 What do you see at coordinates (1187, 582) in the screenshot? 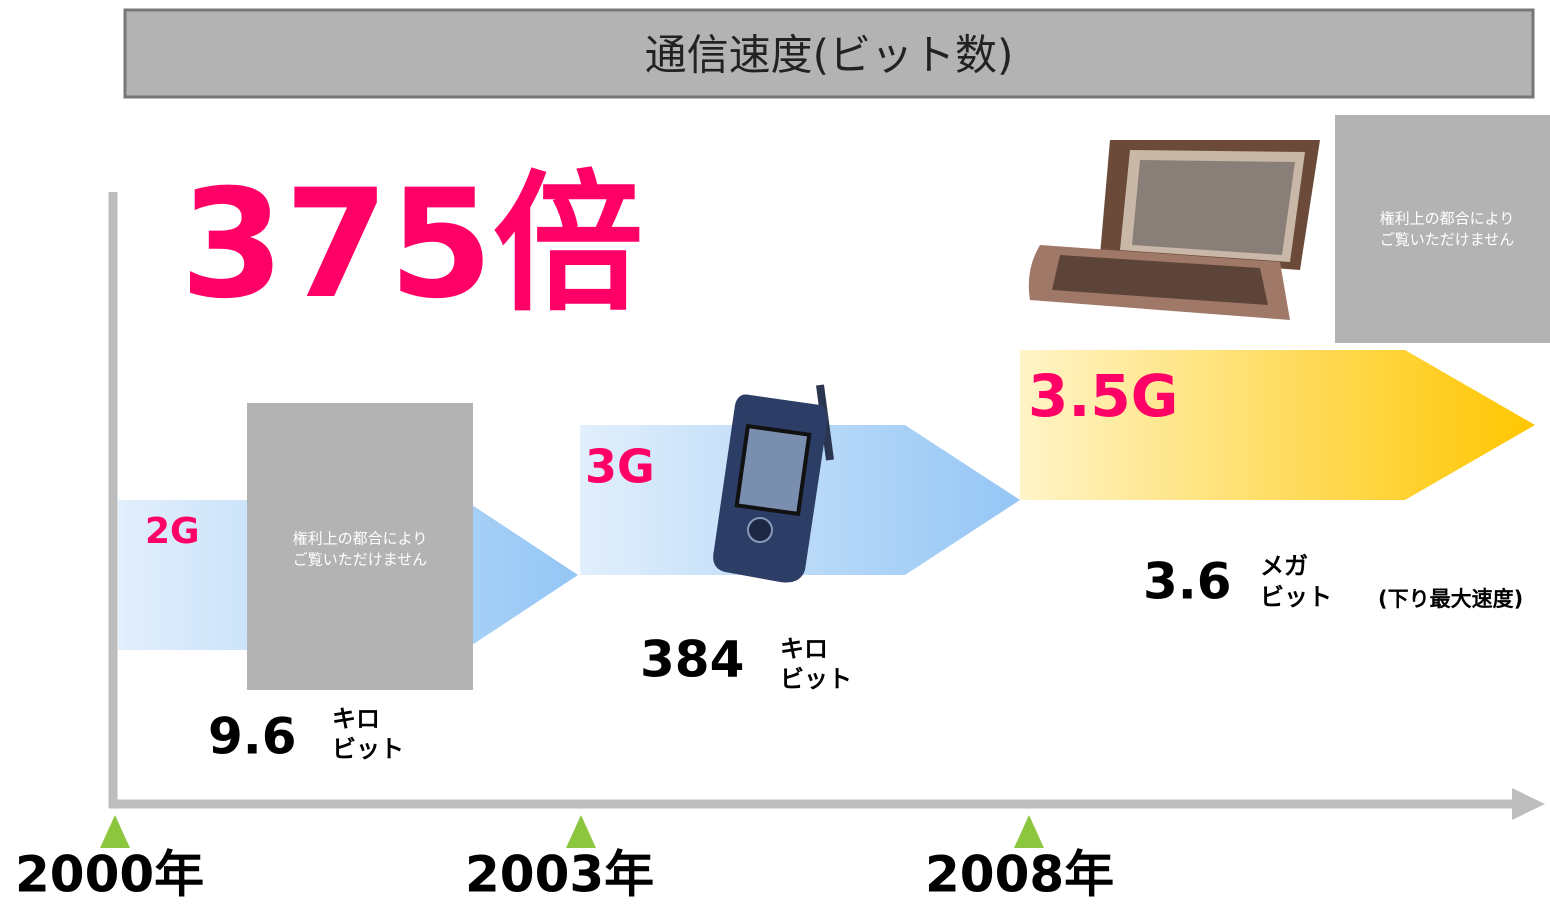
I see `speed: 3.6` at bounding box center [1187, 582].